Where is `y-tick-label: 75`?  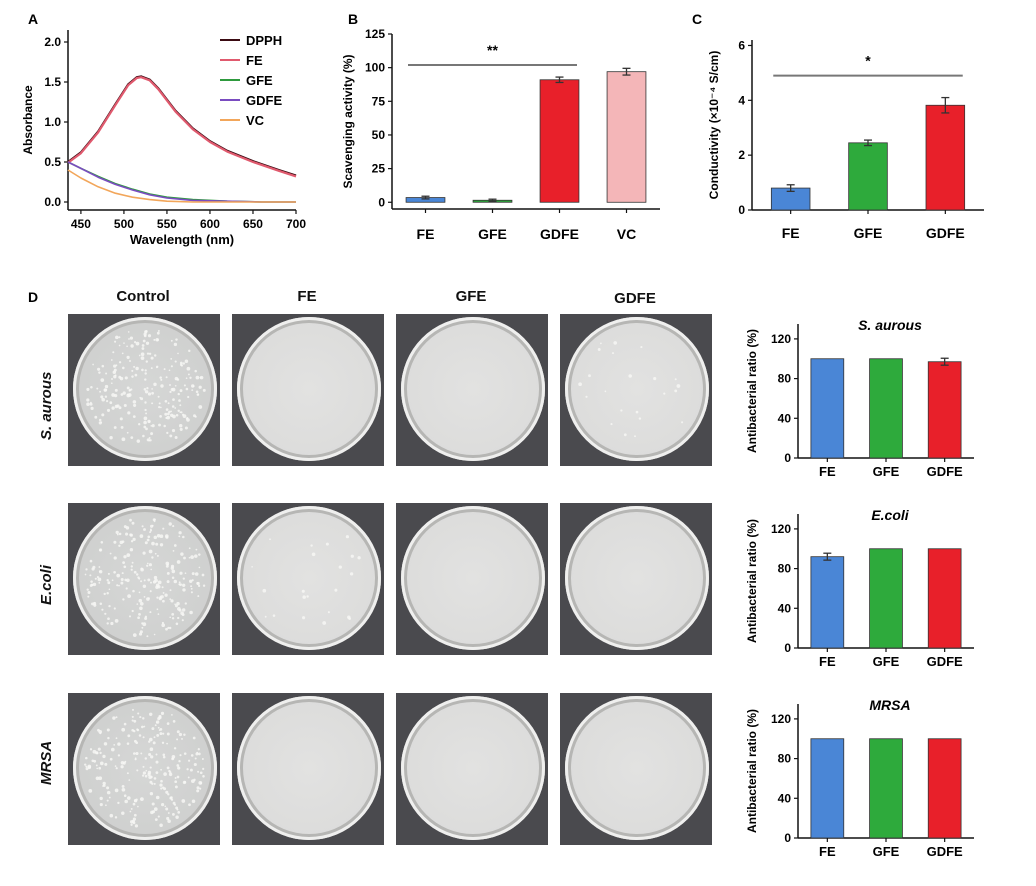
y-tick-label: 75 is located at coordinates (379, 101).